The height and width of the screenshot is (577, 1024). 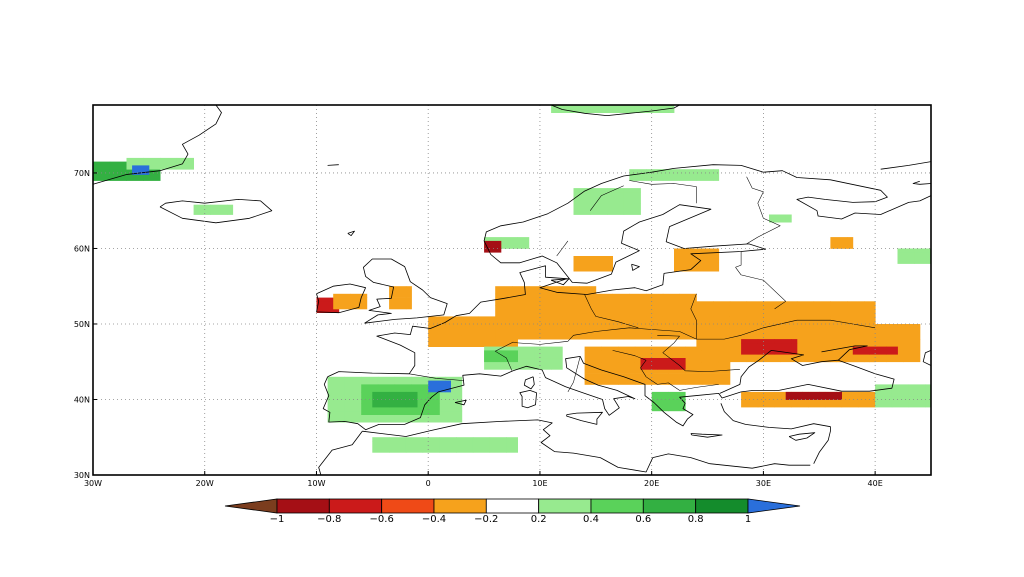 What do you see at coordinates (655, 175) in the screenshot?
I see `anomaly-cell-norway-north` at bounding box center [655, 175].